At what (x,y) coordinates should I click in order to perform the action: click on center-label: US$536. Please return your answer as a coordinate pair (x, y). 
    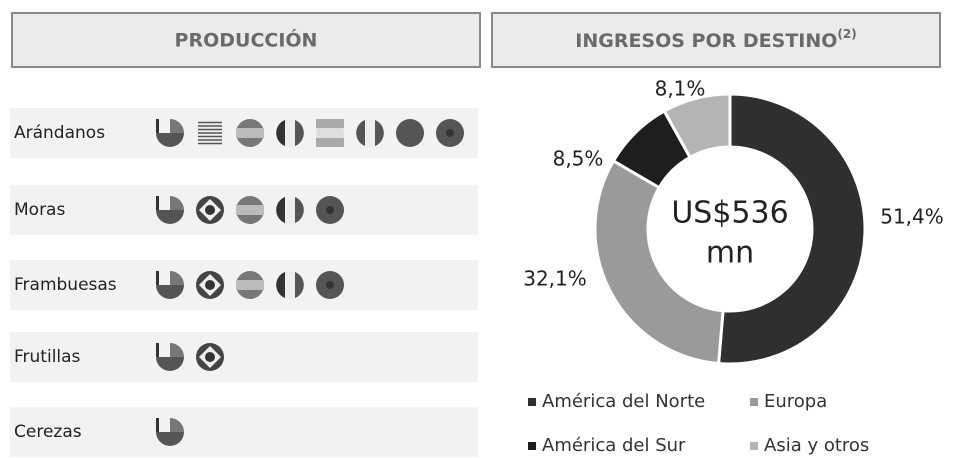
    Looking at the image, I should click on (729, 213).